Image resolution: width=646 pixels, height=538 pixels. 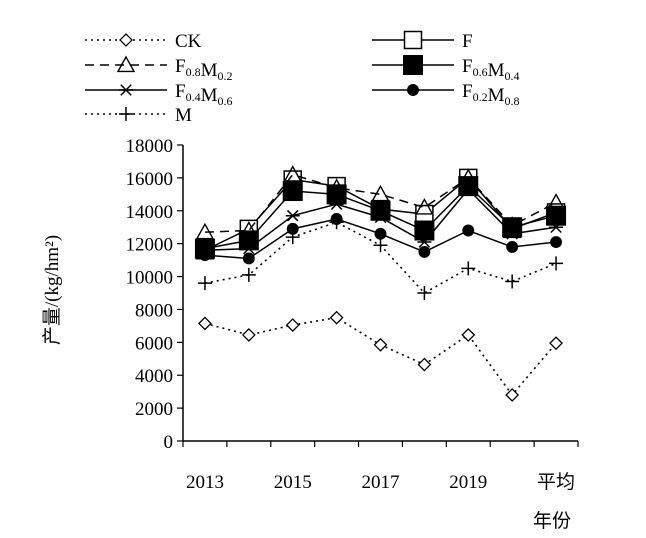 I want to click on y-tick-label: 14000, so click(x=150, y=212).